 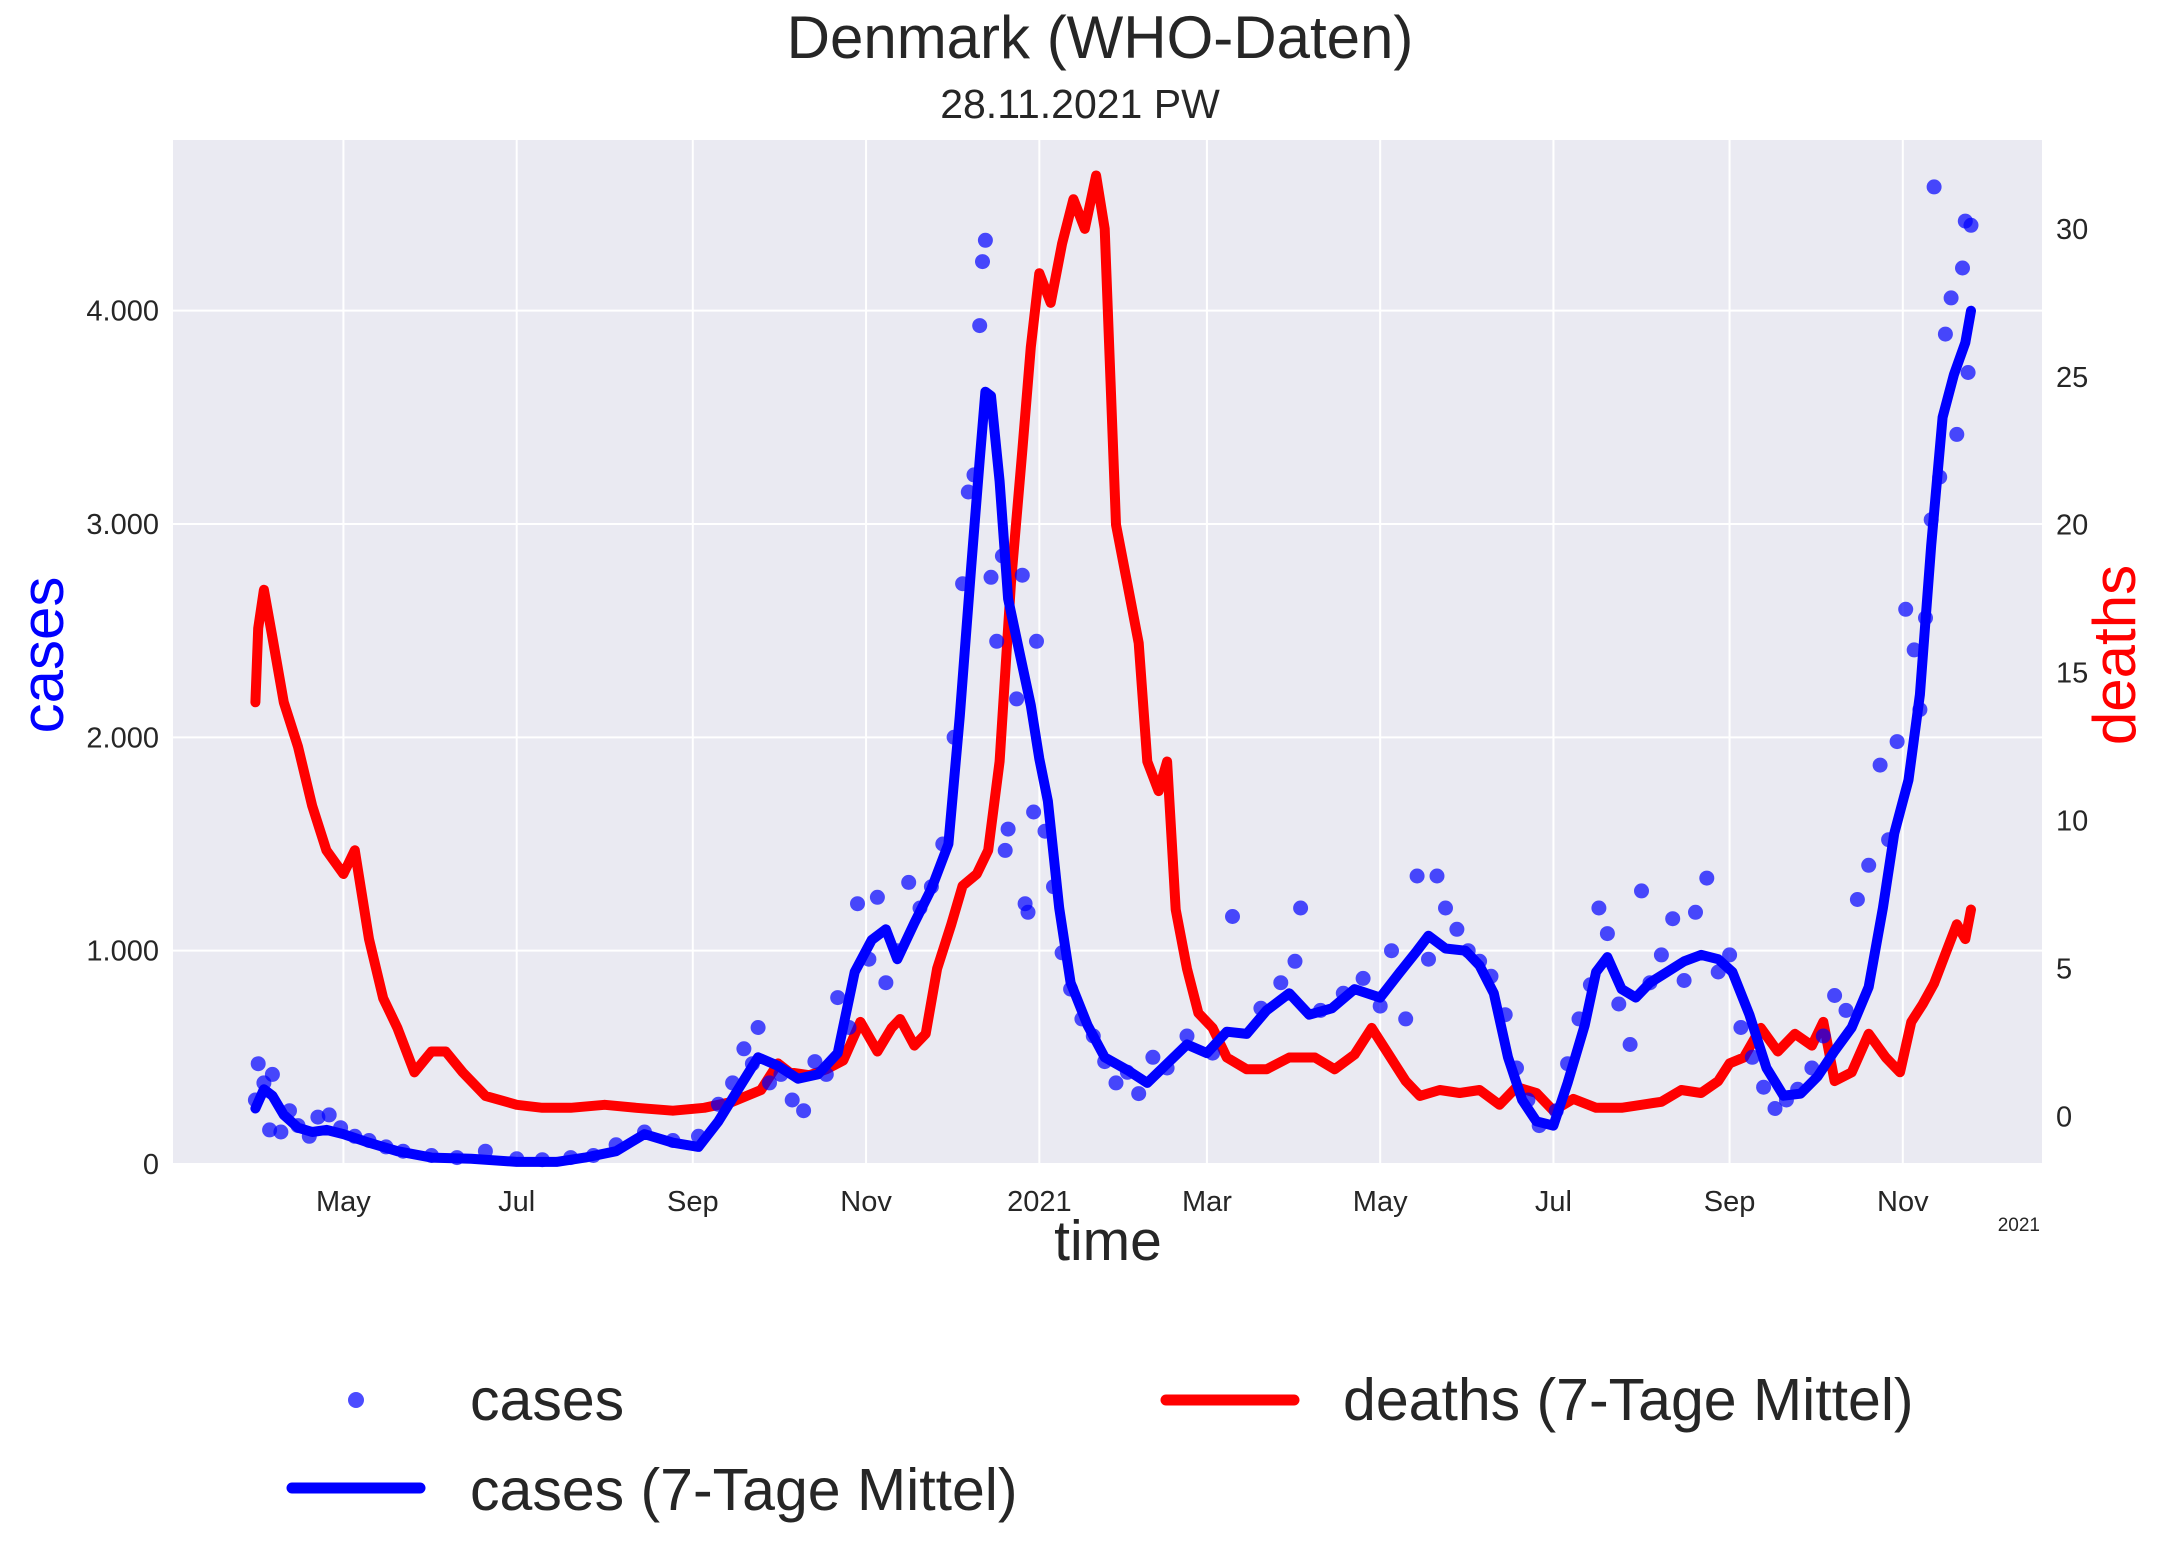 I want to click on chart-subtitle: 28.11.2021 PW, so click(x=1080, y=104).